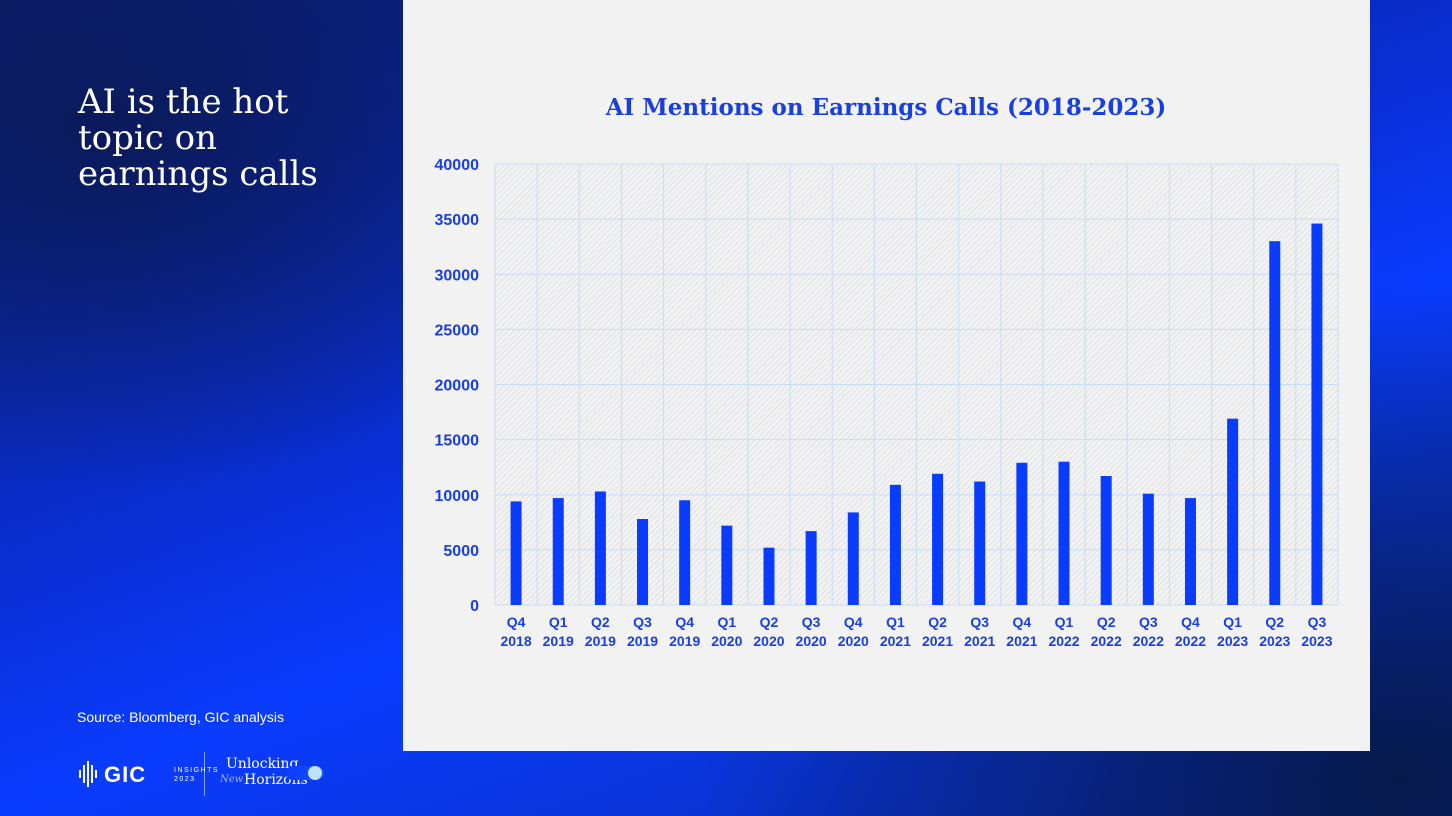 The image size is (1452, 816). I want to click on logo-divider, so click(204, 774).